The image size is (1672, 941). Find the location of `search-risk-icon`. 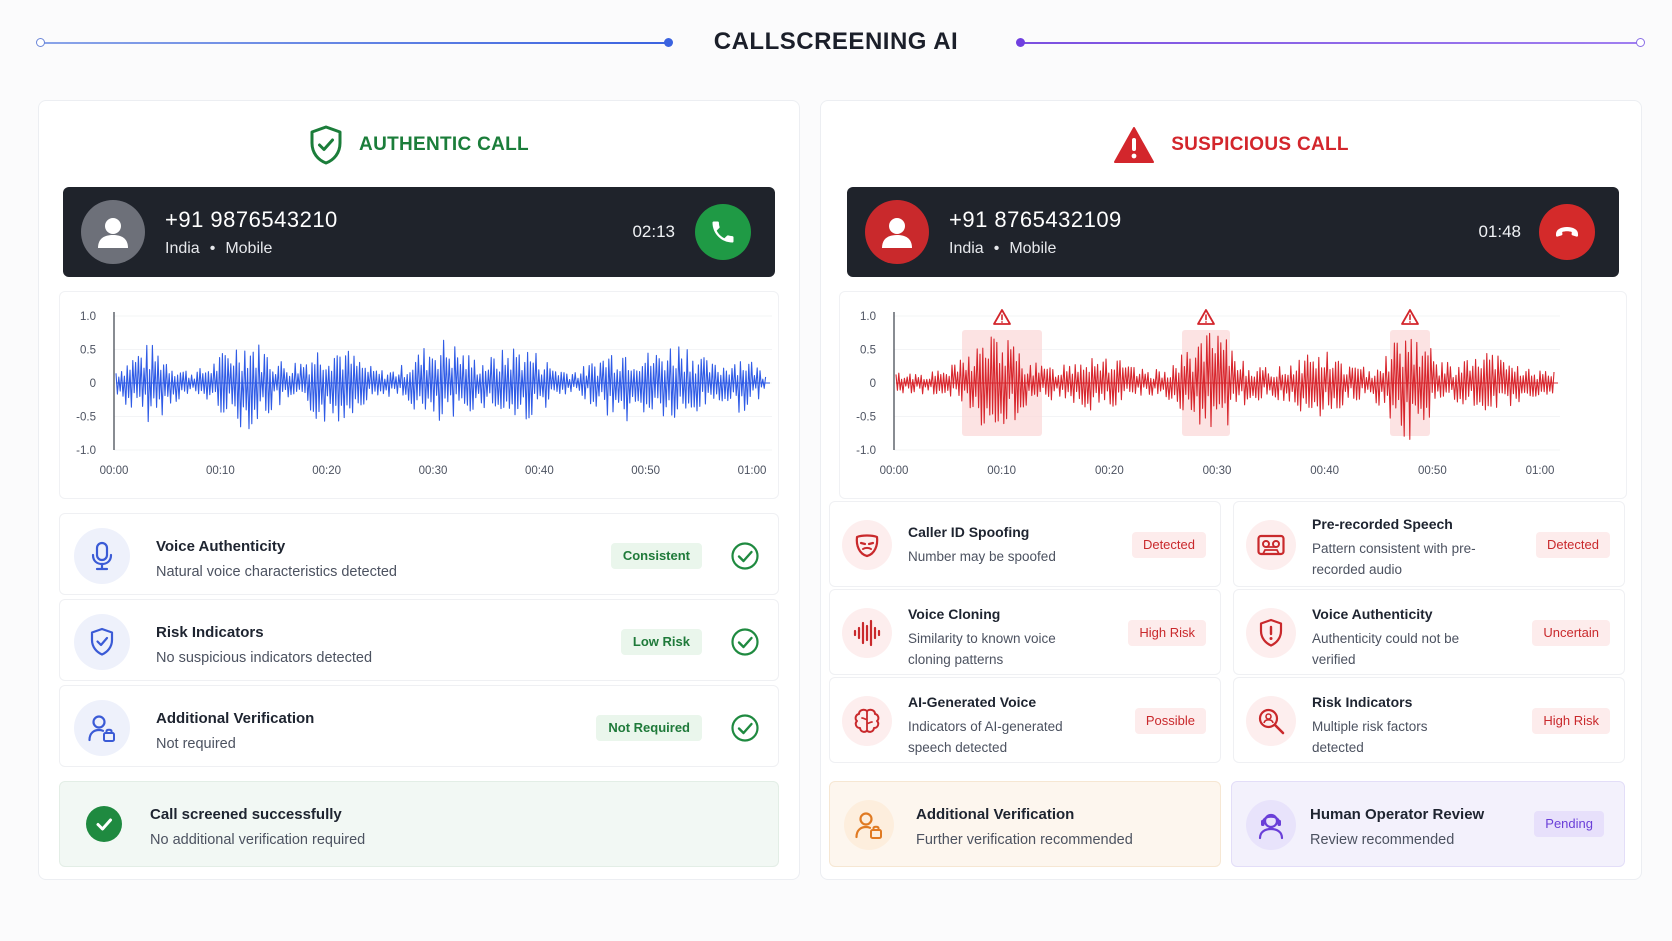

search-risk-icon is located at coordinates (1271, 721).